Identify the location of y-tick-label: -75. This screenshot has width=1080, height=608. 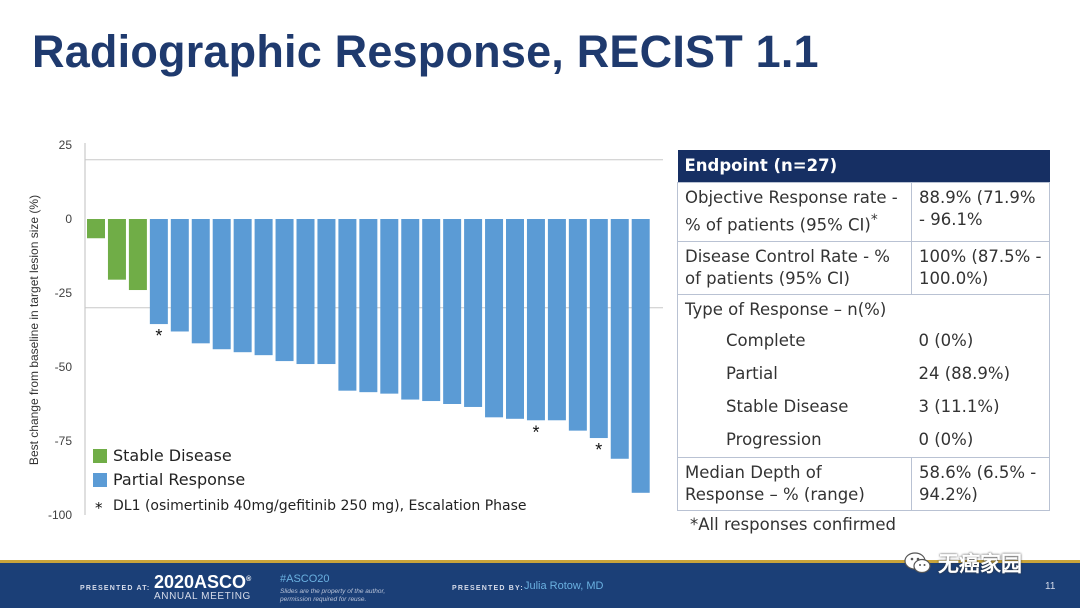
(64, 441).